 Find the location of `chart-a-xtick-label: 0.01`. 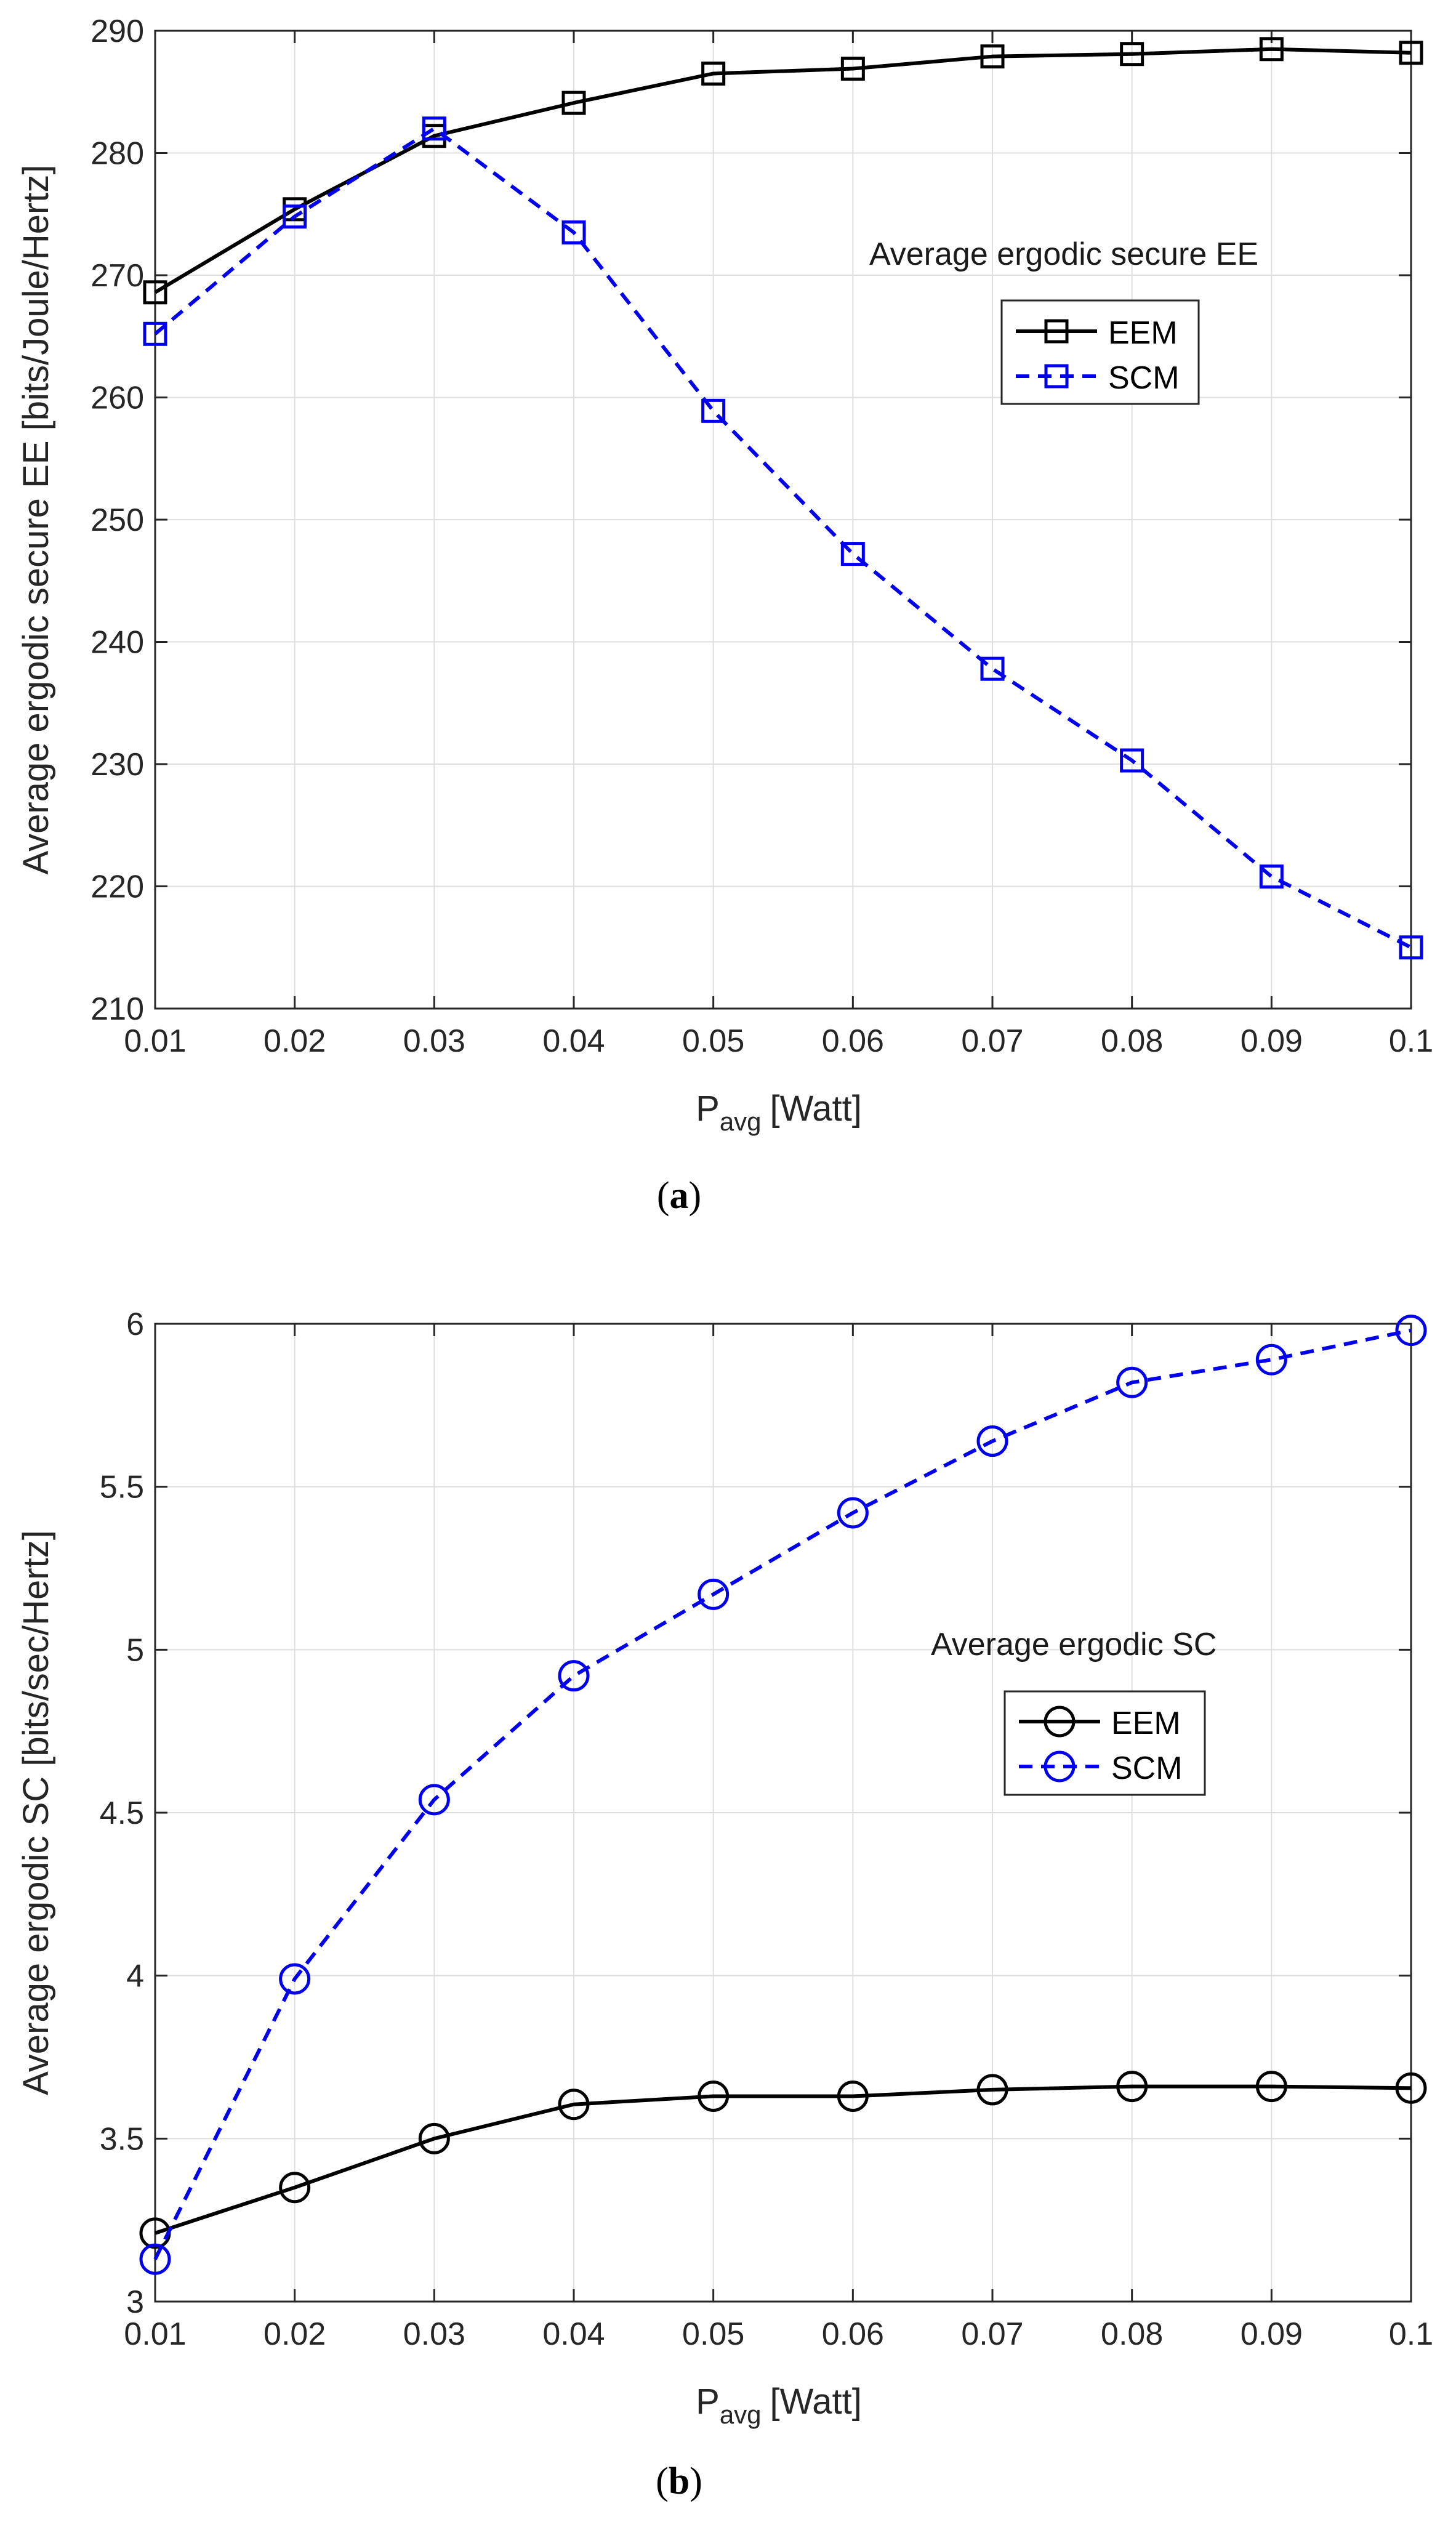

chart-a-xtick-label: 0.01 is located at coordinates (155, 1041).